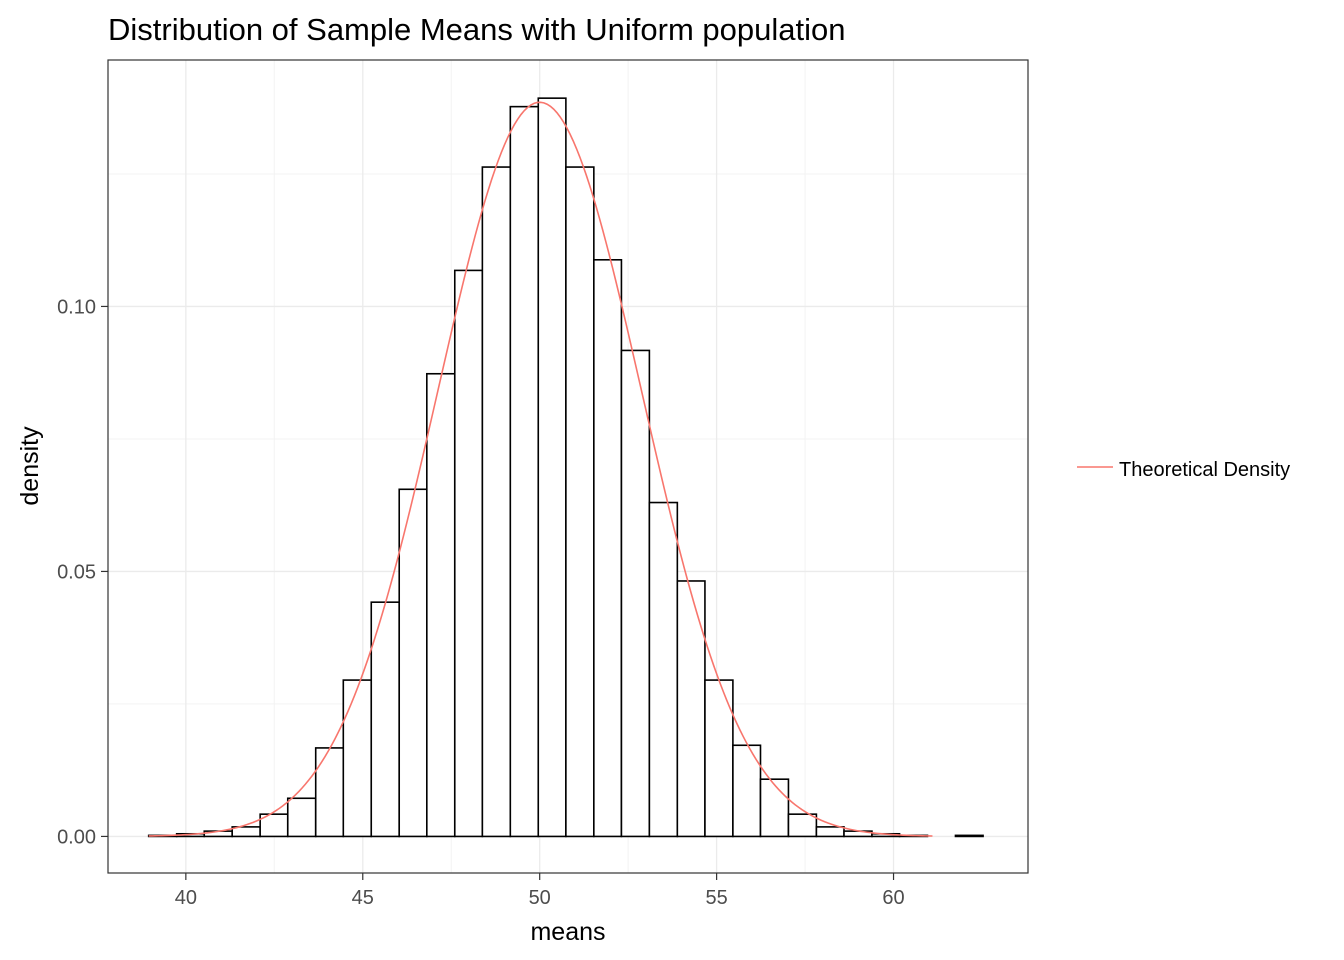  I want to click on x-tick-label: 50, so click(540, 898).